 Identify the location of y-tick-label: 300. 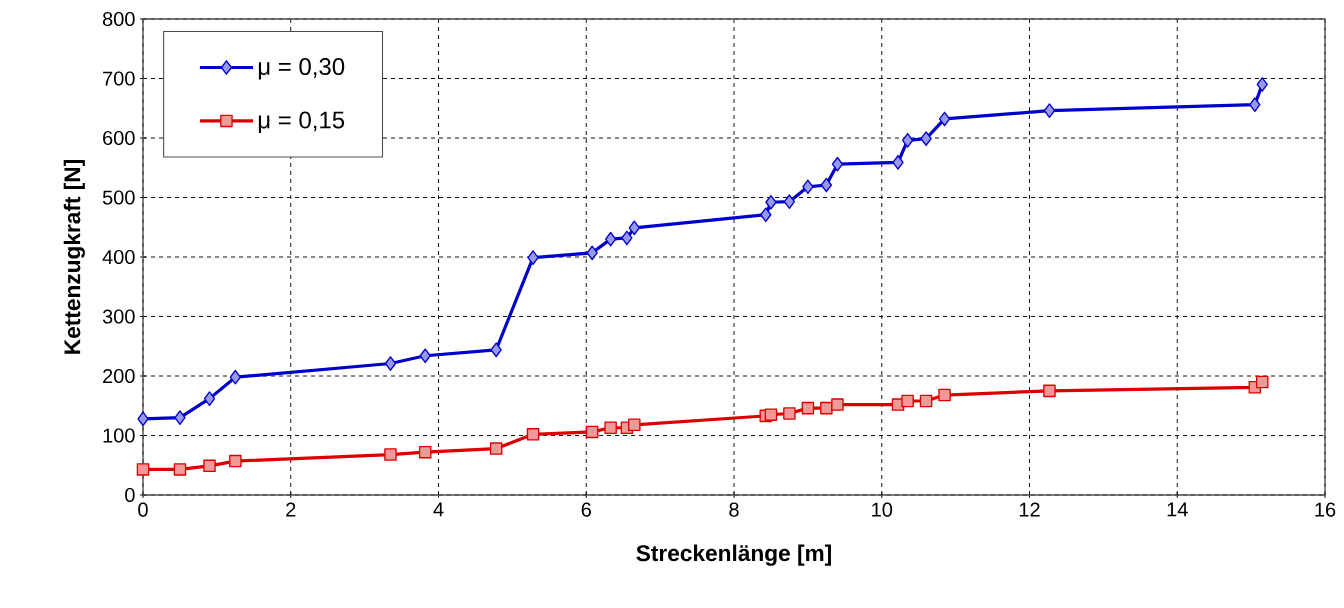
(118, 316).